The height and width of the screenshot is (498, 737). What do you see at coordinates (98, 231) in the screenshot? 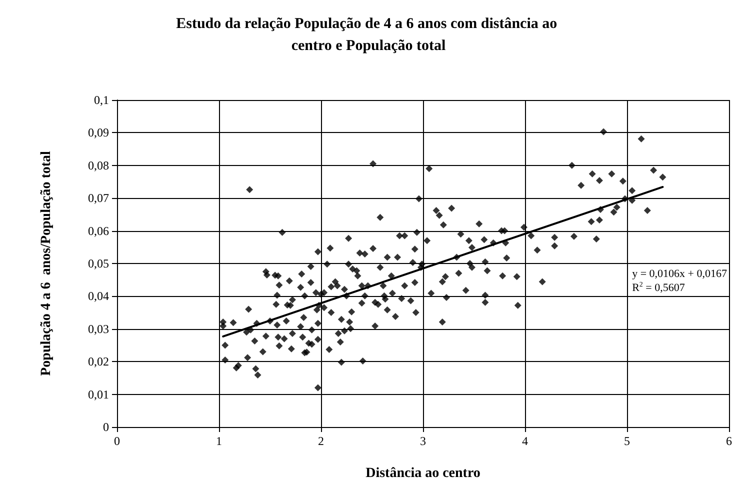
I see `y-tick-label: 0,06` at bounding box center [98, 231].